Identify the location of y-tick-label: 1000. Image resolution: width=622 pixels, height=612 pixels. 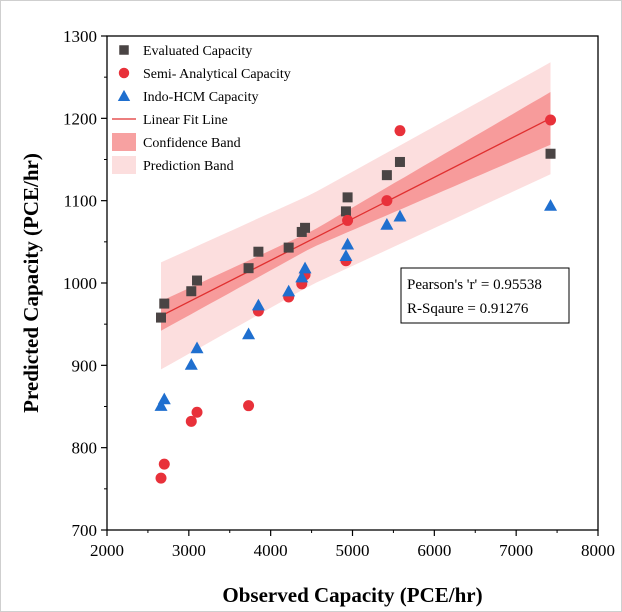
(80, 283).